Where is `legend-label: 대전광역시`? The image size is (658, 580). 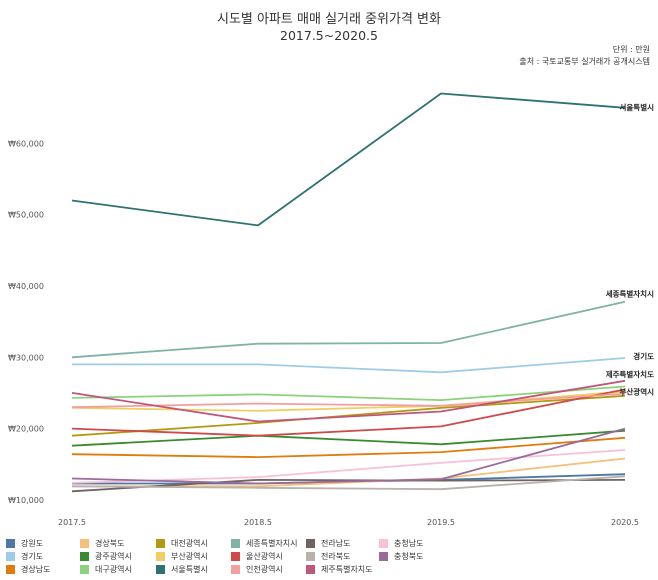
legend-label: 대전광역시 is located at coordinates (189, 543).